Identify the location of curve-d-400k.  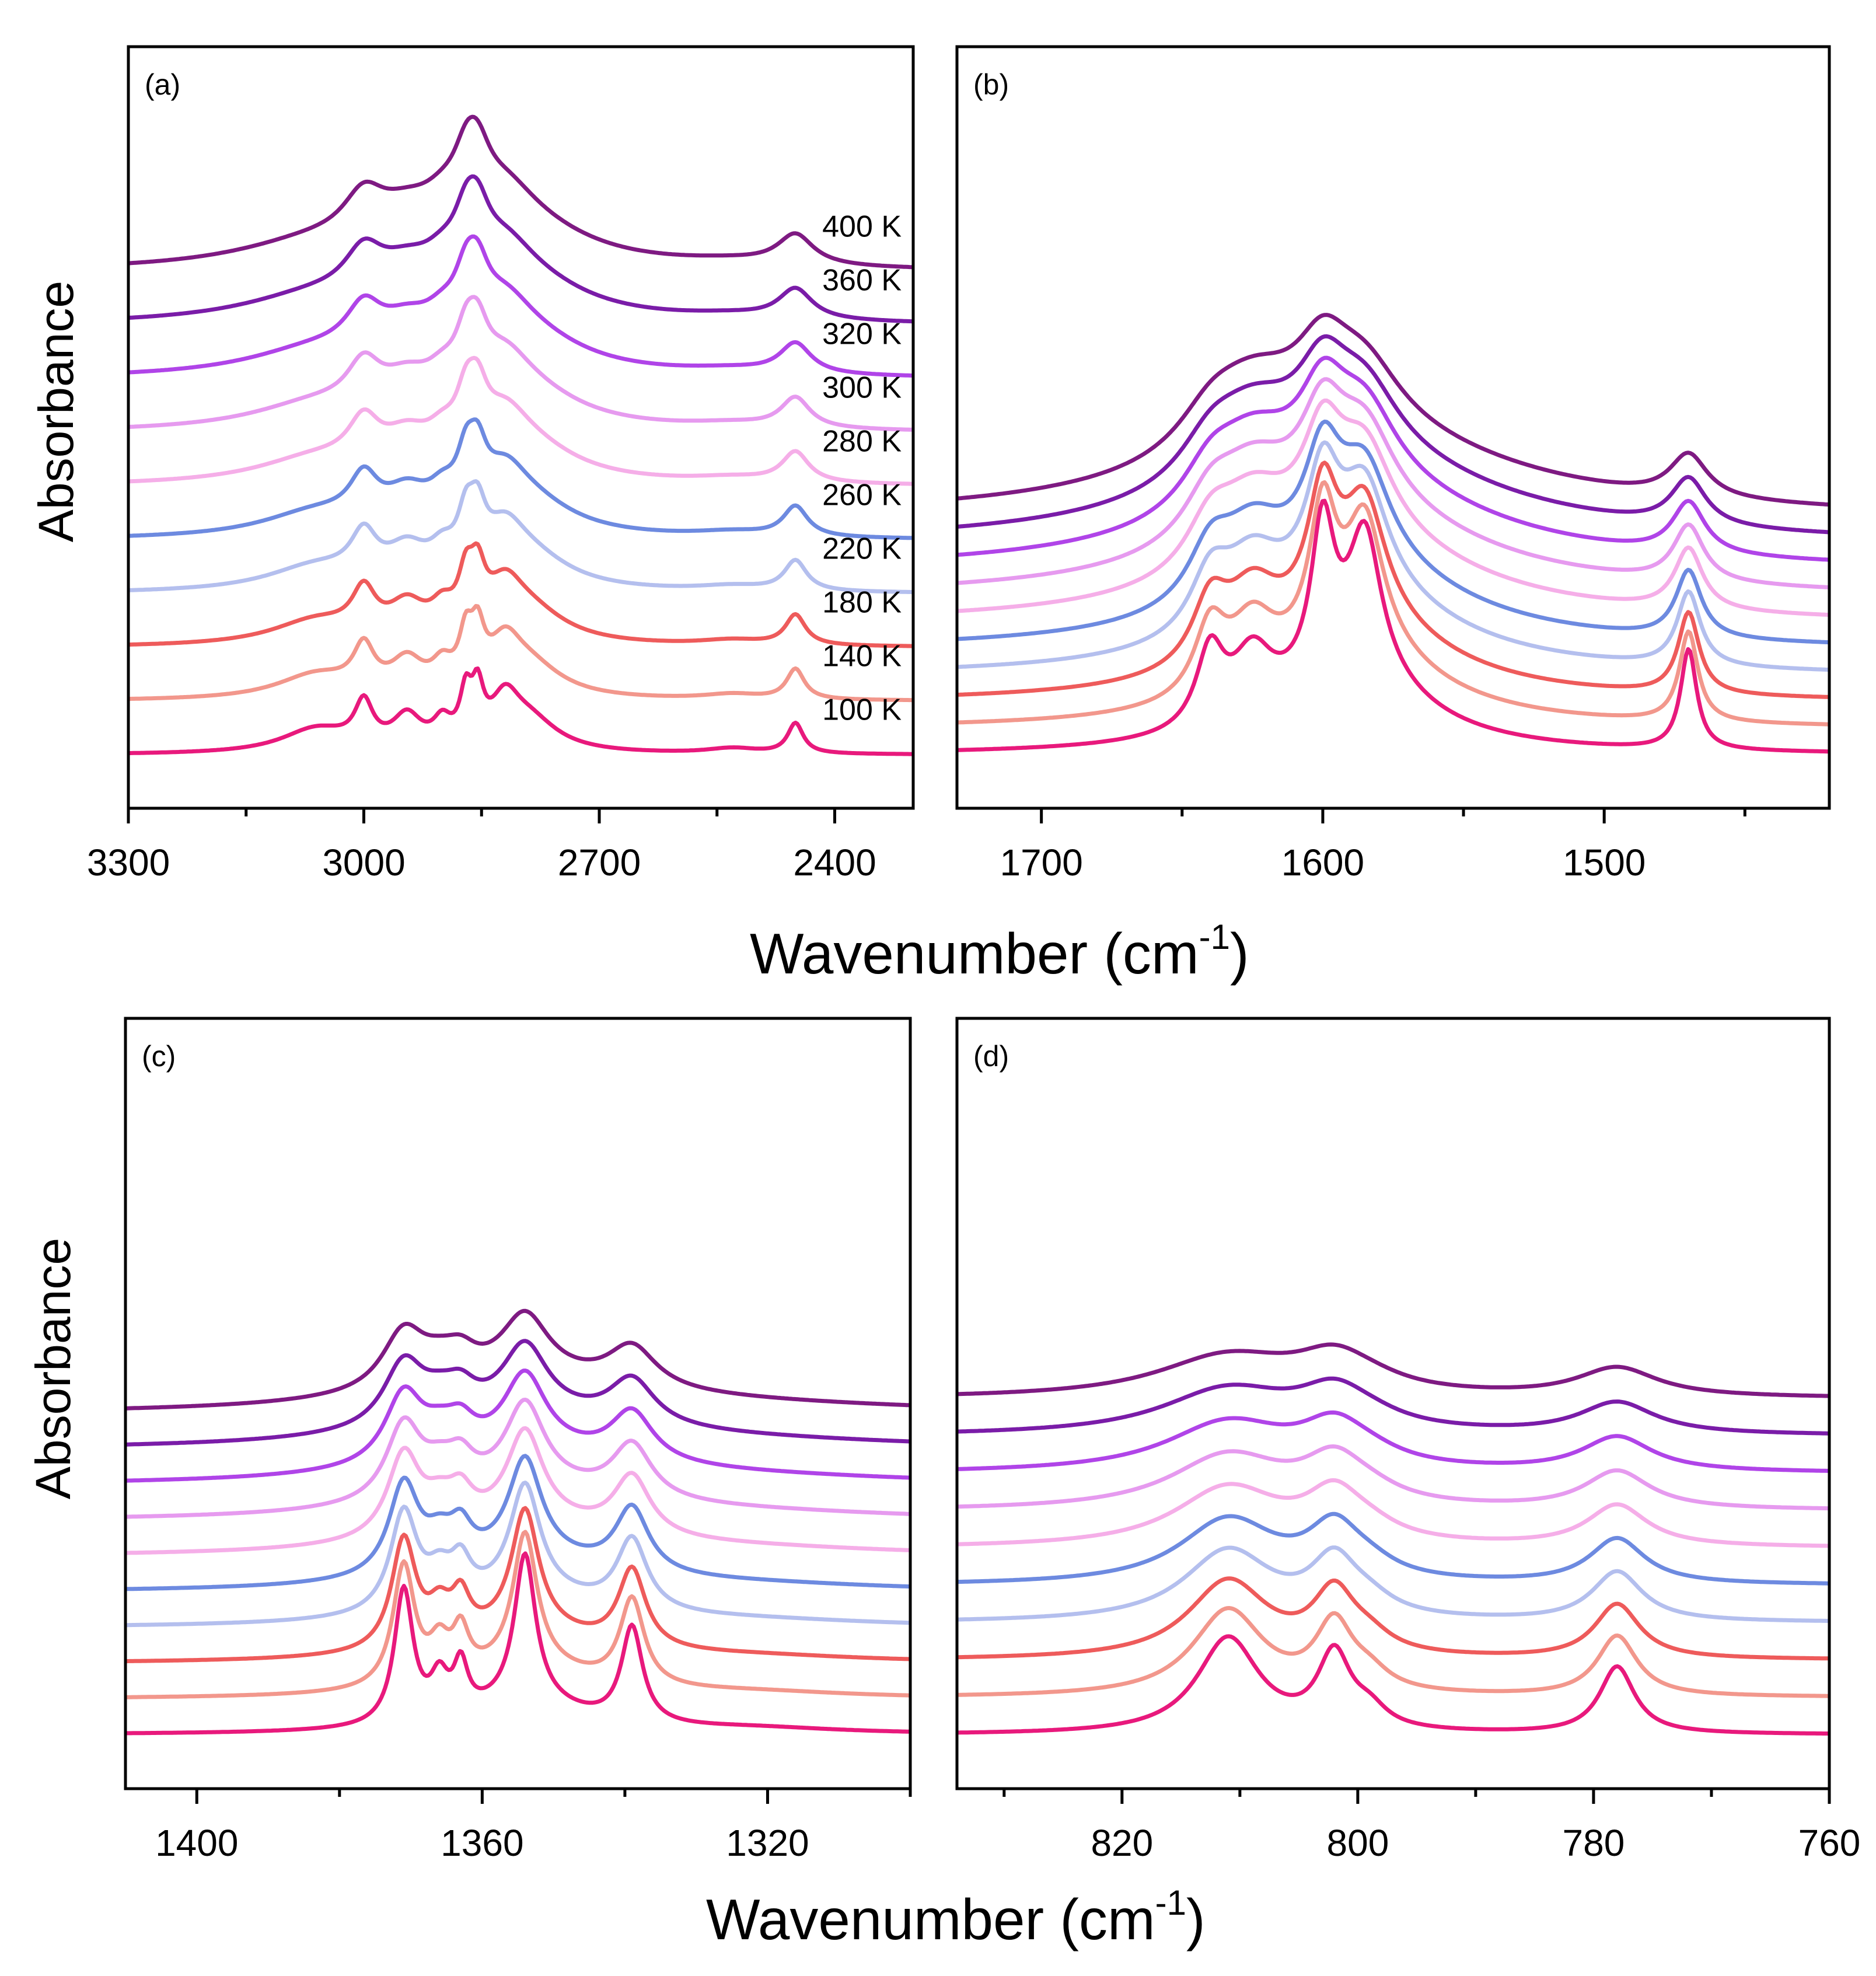
(1393, 1370).